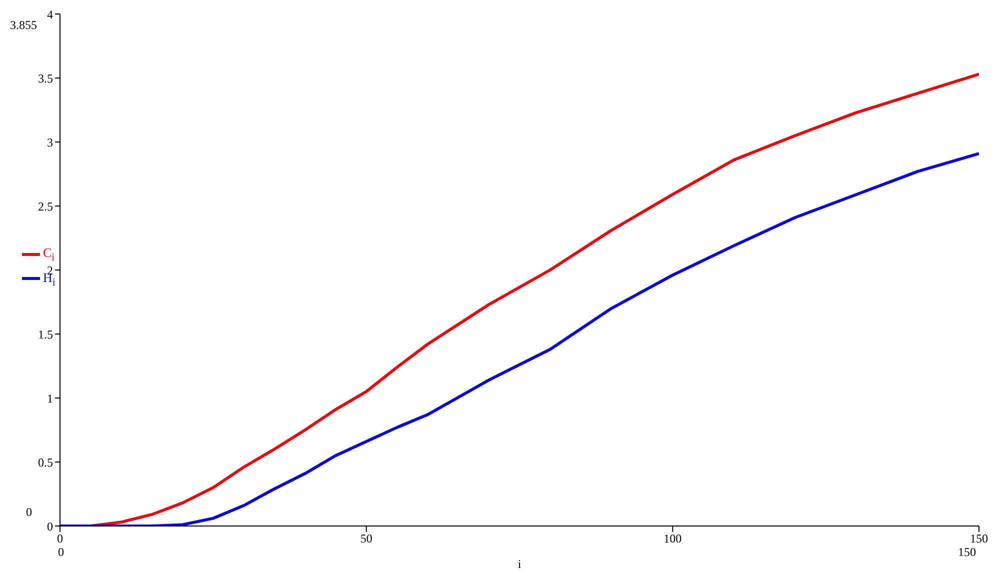 The width and height of the screenshot is (1000, 572). I want to click on x-tick-label: 150, so click(979, 539).